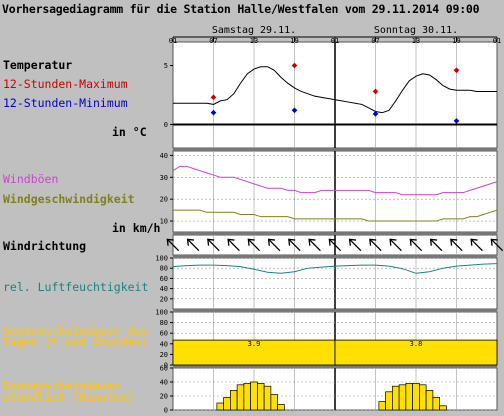  I want to click on label-luftfeuchtigkeit: rel. Luftfeuchtigkeit, so click(76, 287).